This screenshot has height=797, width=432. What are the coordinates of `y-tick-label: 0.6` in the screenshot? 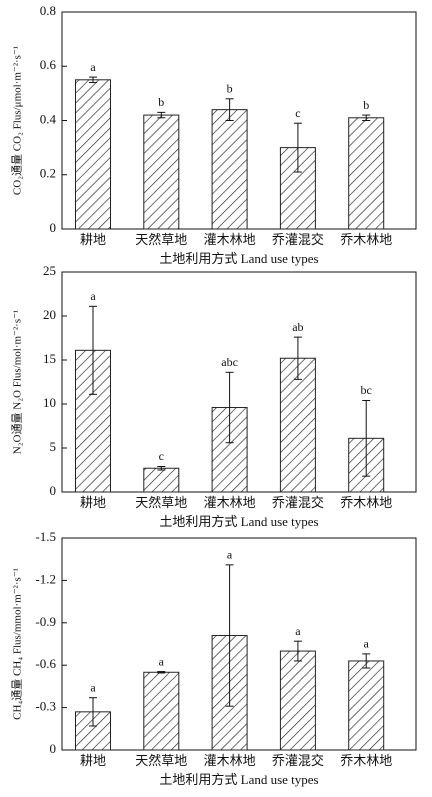 It's located at (48, 64).